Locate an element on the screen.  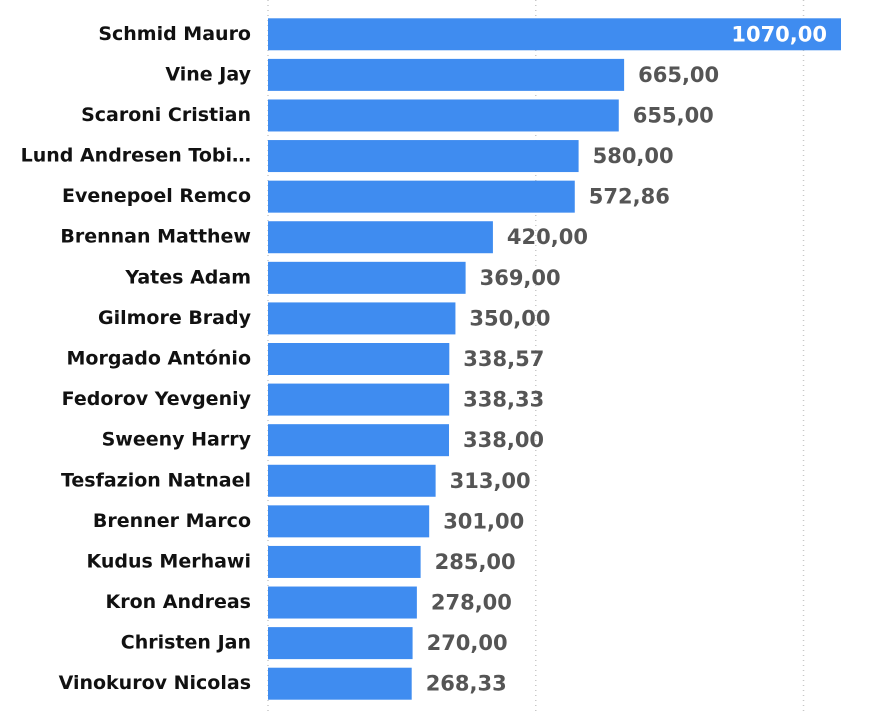
category-label: Morgado António is located at coordinates (159, 359).